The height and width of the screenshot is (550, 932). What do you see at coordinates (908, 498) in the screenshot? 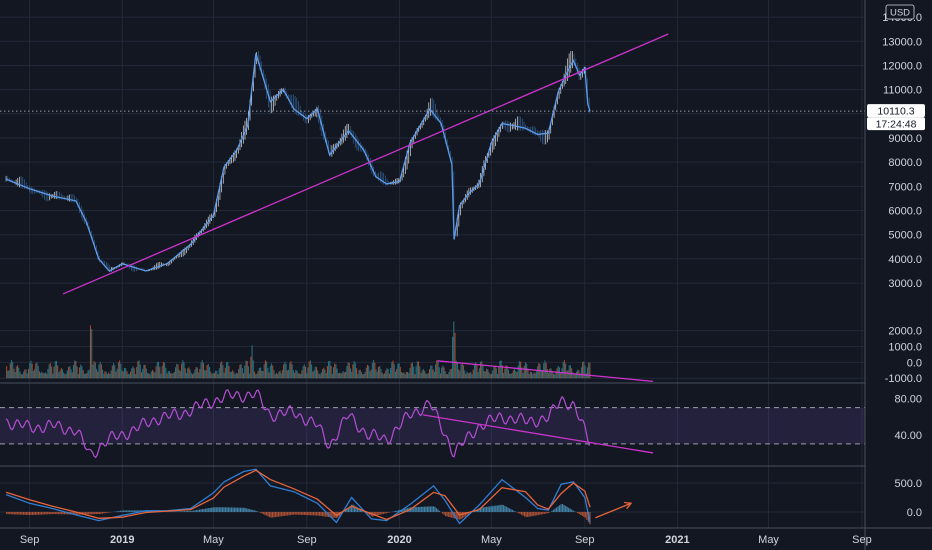
I see `macd-axis: 0.0 500.0` at bounding box center [908, 498].